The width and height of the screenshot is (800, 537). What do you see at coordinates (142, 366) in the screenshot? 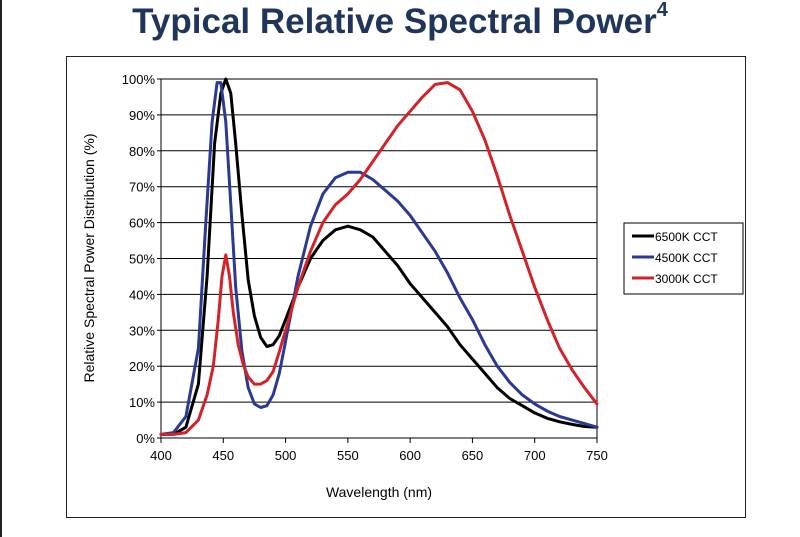
I see `y-tick-label: 20%` at bounding box center [142, 366].